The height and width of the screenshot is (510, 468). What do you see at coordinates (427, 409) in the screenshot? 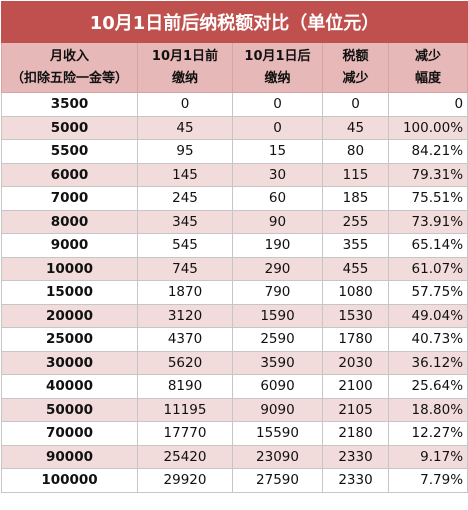
I see `cell-rate: 18.80%` at bounding box center [427, 409].